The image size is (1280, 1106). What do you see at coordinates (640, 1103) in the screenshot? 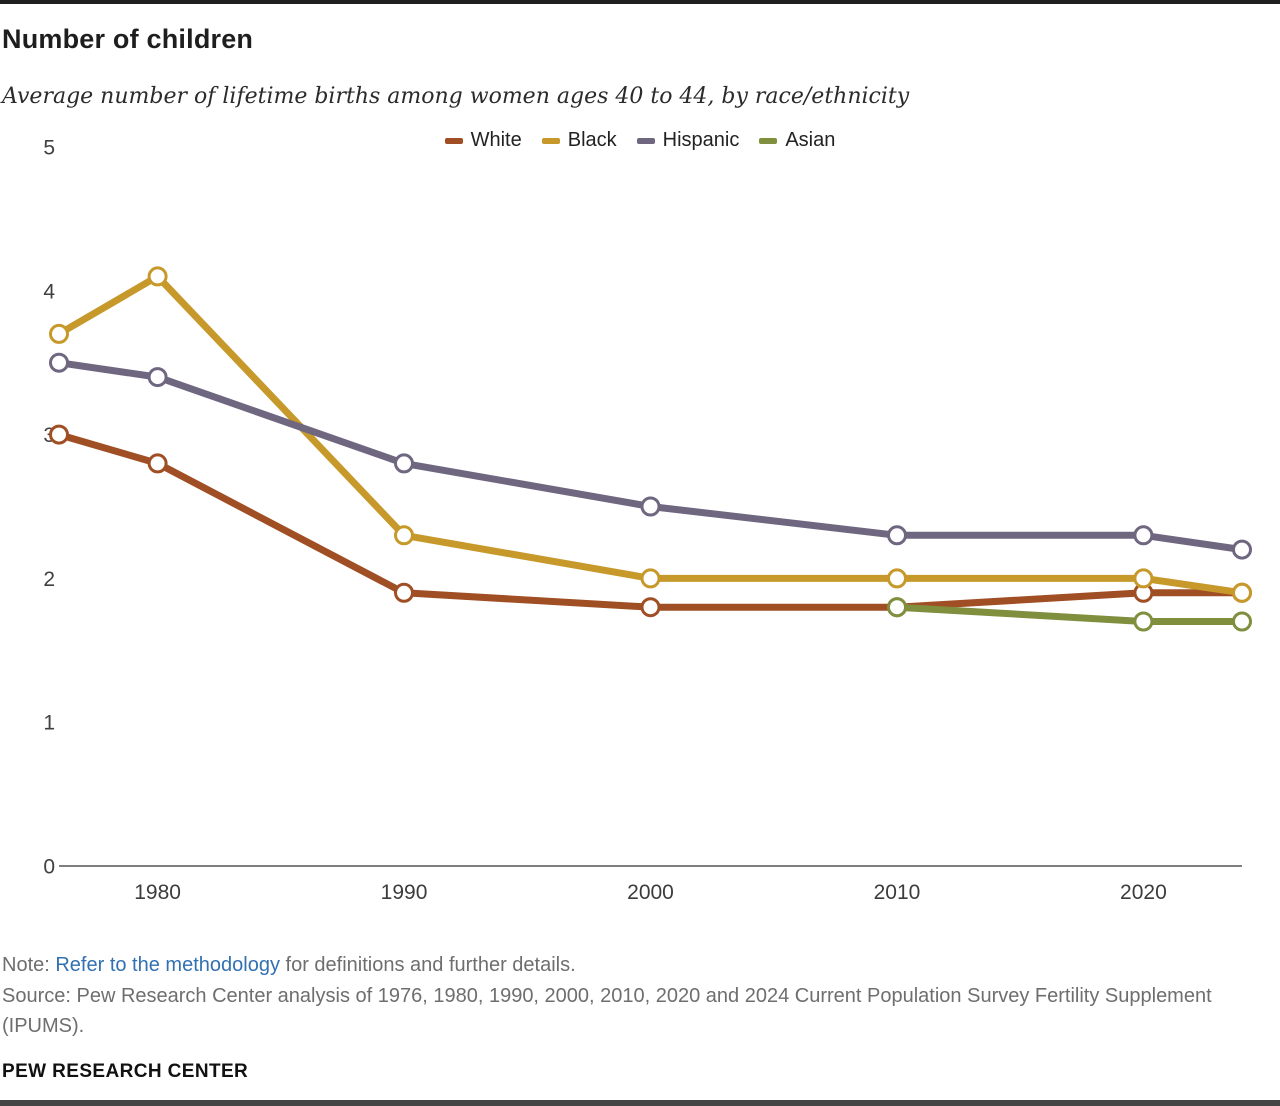
I see `bottom-divider` at bounding box center [640, 1103].